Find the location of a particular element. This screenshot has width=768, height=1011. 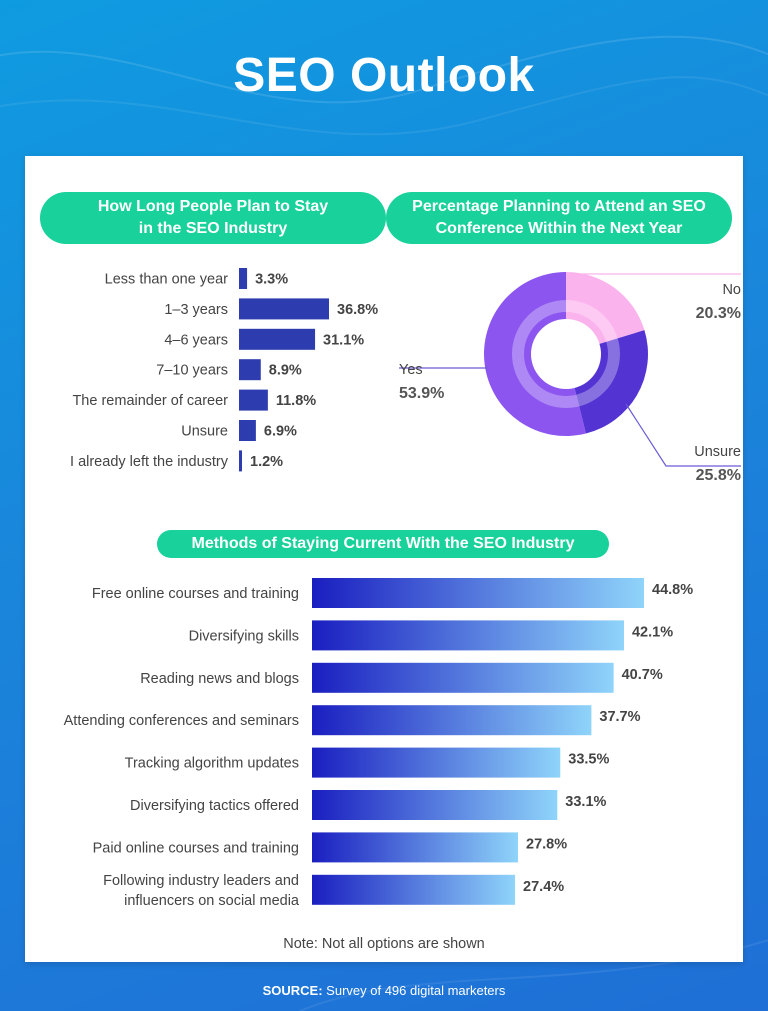

stay-value-label: 6.9% is located at coordinates (280, 432).